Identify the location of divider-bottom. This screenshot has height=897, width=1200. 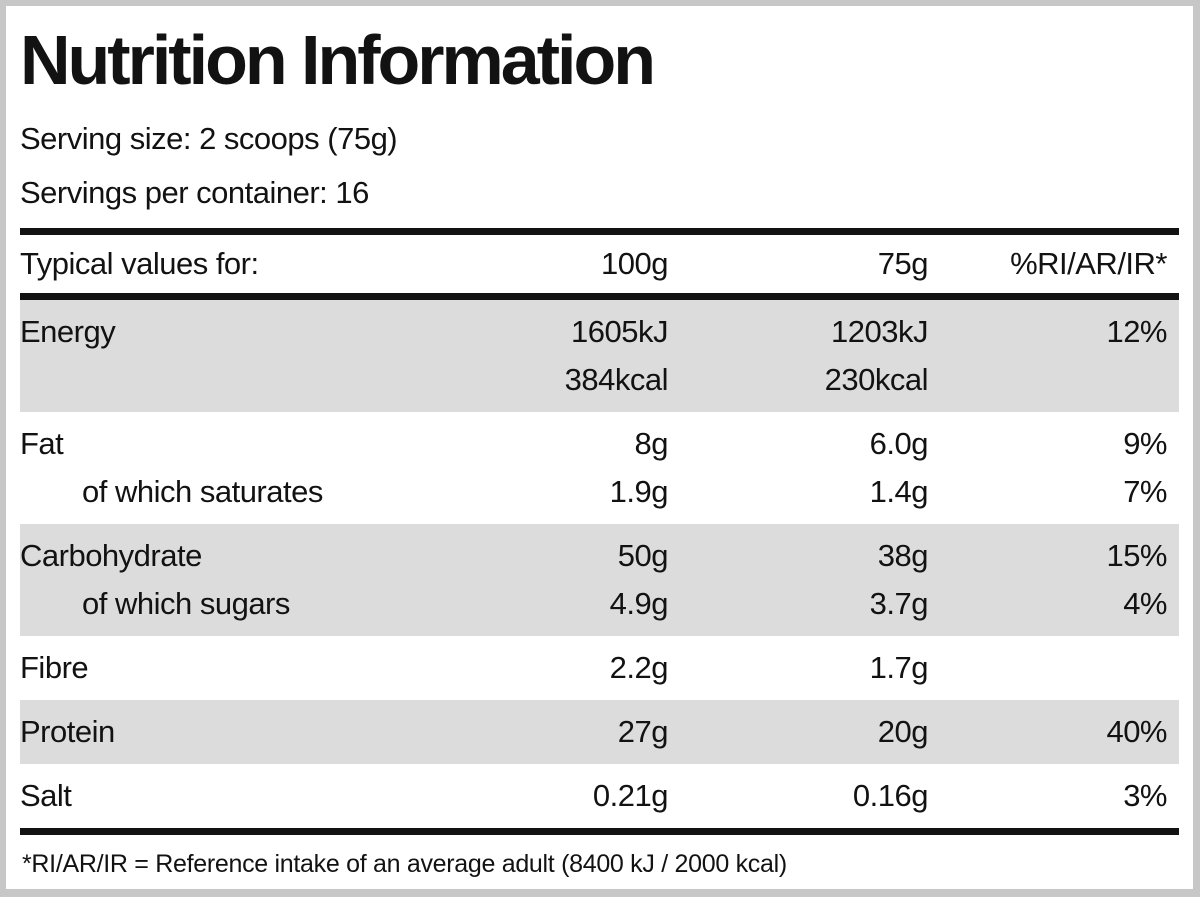
(599, 831).